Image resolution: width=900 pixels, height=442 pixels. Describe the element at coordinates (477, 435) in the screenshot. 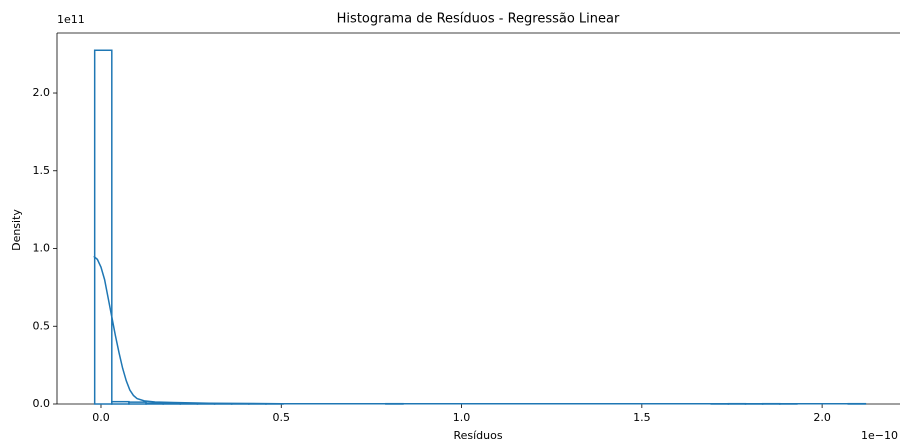

I see `x-axis-label: Resíduos` at that location.